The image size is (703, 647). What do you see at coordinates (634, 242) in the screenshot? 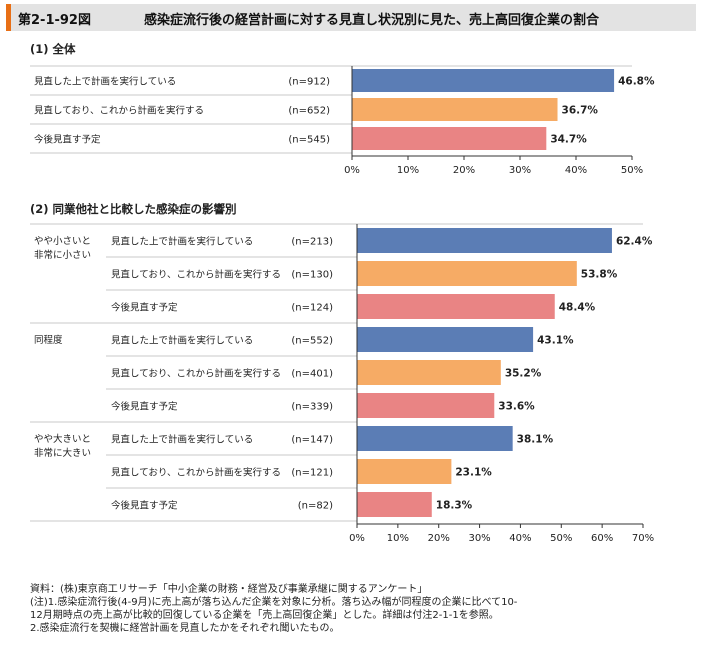
I see `chart2-value-label: 62.4%` at bounding box center [634, 242].